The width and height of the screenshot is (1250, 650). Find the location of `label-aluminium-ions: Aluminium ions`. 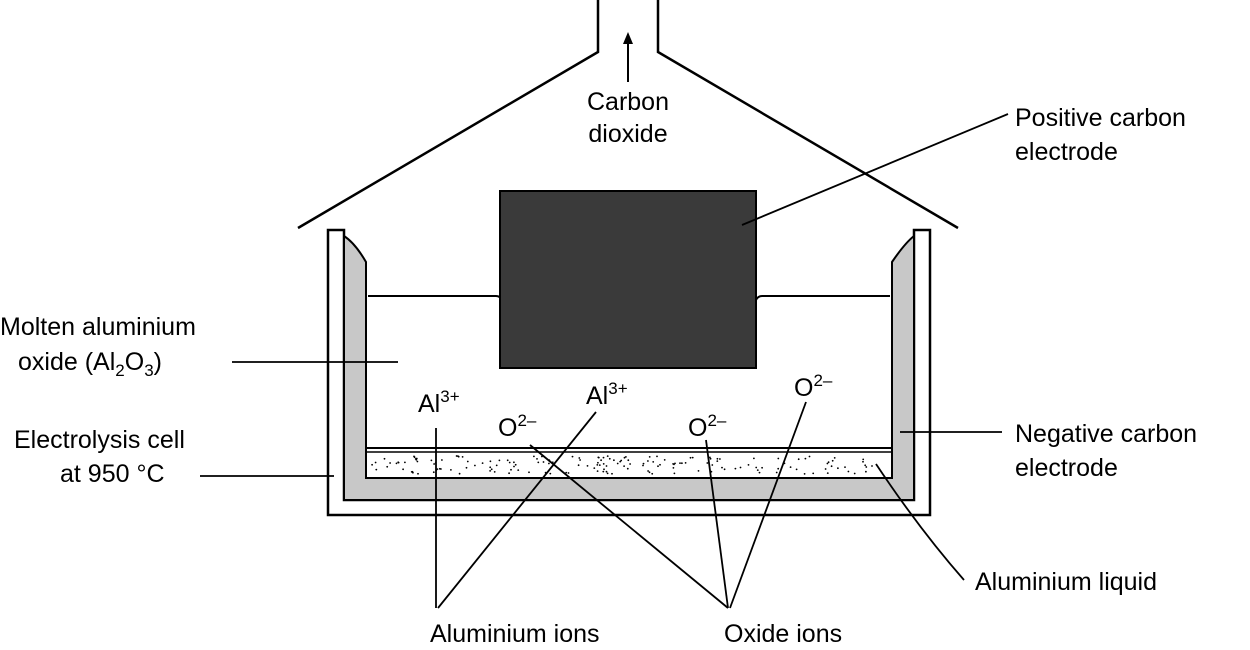

label-aluminium-ions: Aluminium ions is located at coordinates (515, 634).